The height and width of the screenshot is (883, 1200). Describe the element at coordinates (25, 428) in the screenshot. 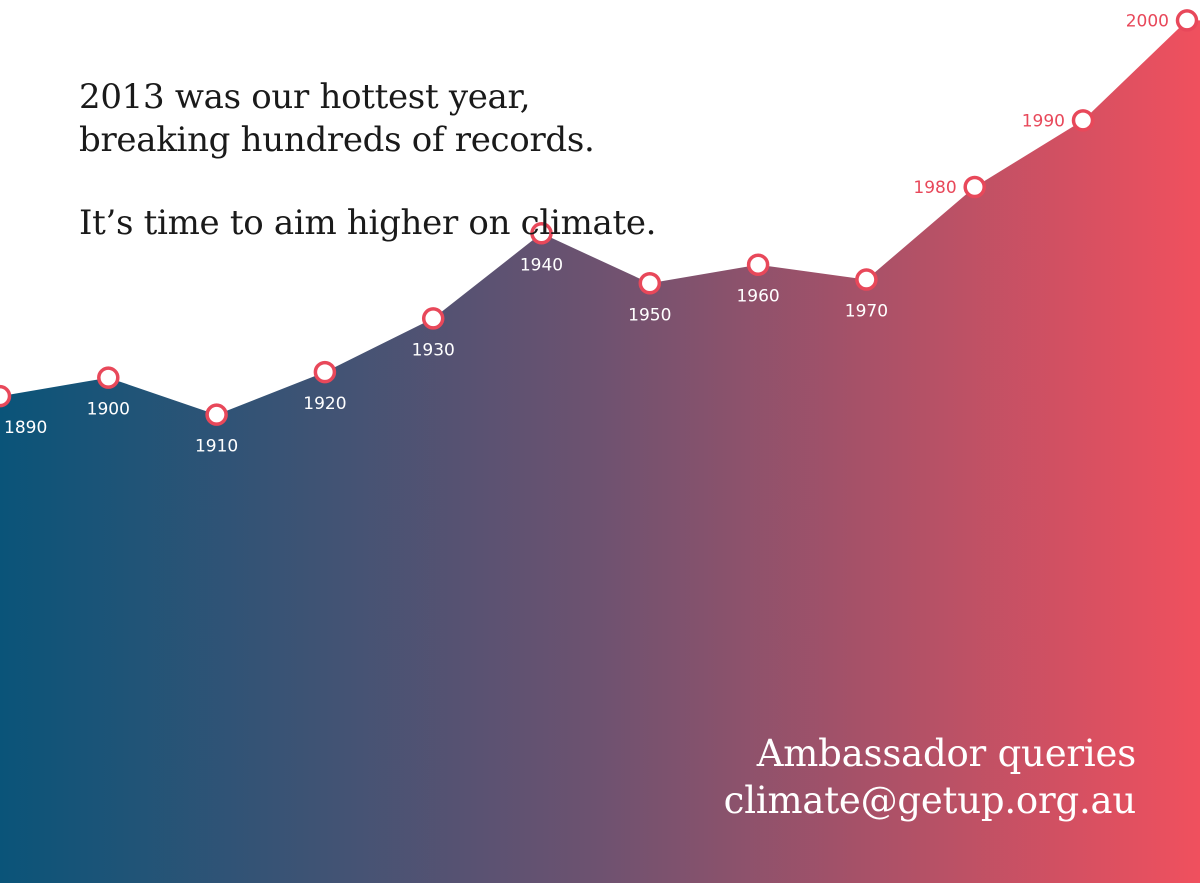

I see `year-label-1890: 1890` at that location.